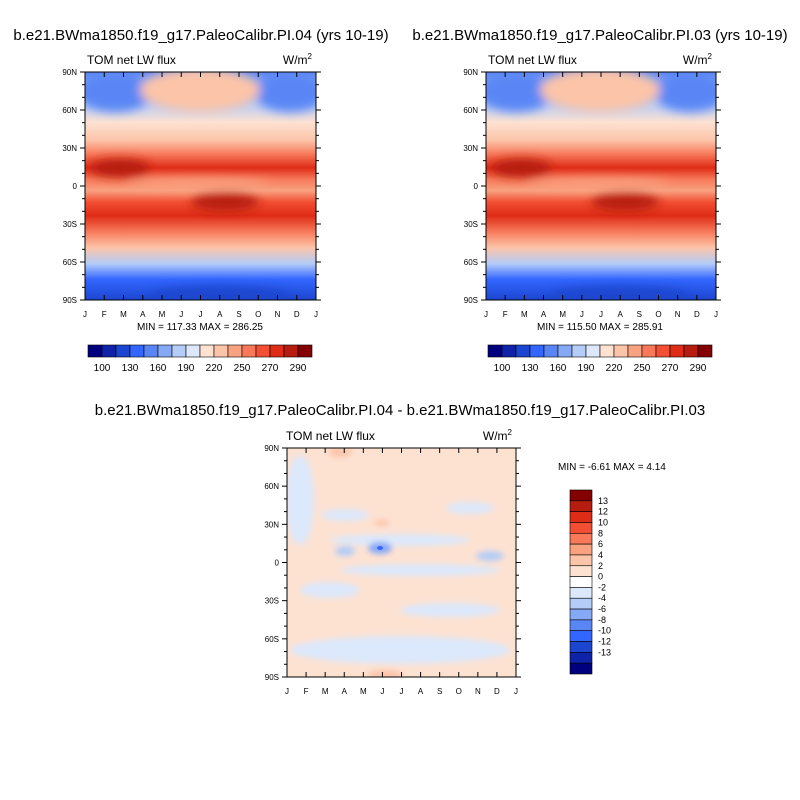  What do you see at coordinates (601, 186) in the screenshot?
I see `panel-b-field` at bounding box center [601, 186].